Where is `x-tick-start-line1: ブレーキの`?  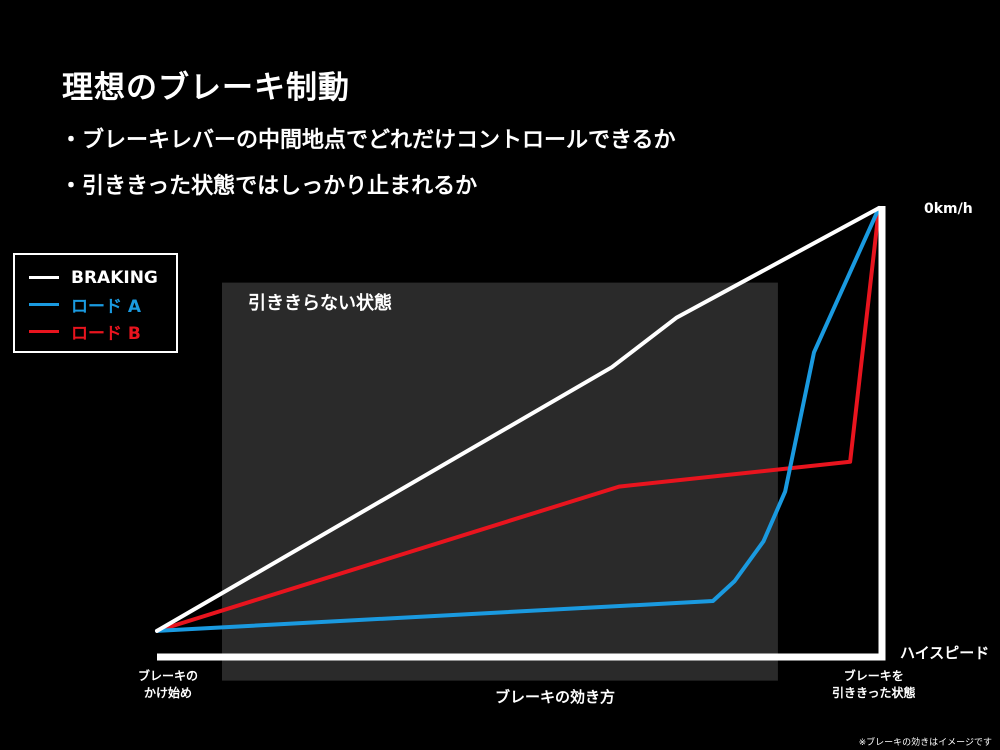
x-tick-start-line1: ブレーキの is located at coordinates (168, 676).